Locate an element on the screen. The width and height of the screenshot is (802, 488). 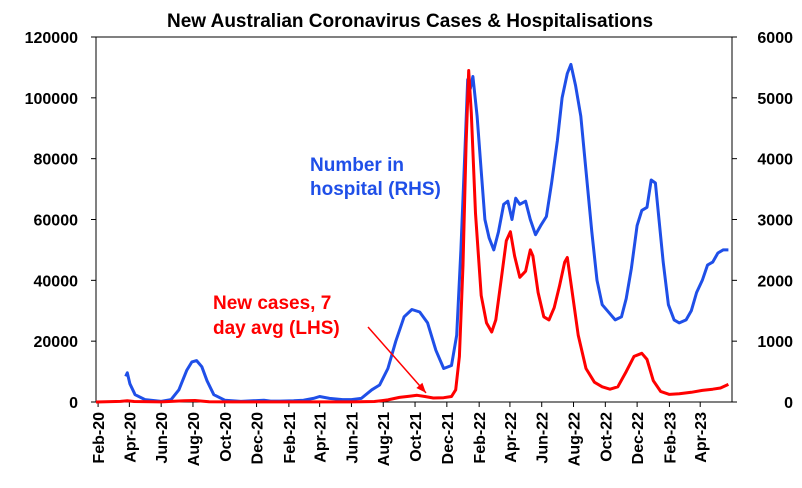
y-axis-right-ticks: 0 1000 2000 3000 4000 5000 6000 is located at coordinates (762, 221).